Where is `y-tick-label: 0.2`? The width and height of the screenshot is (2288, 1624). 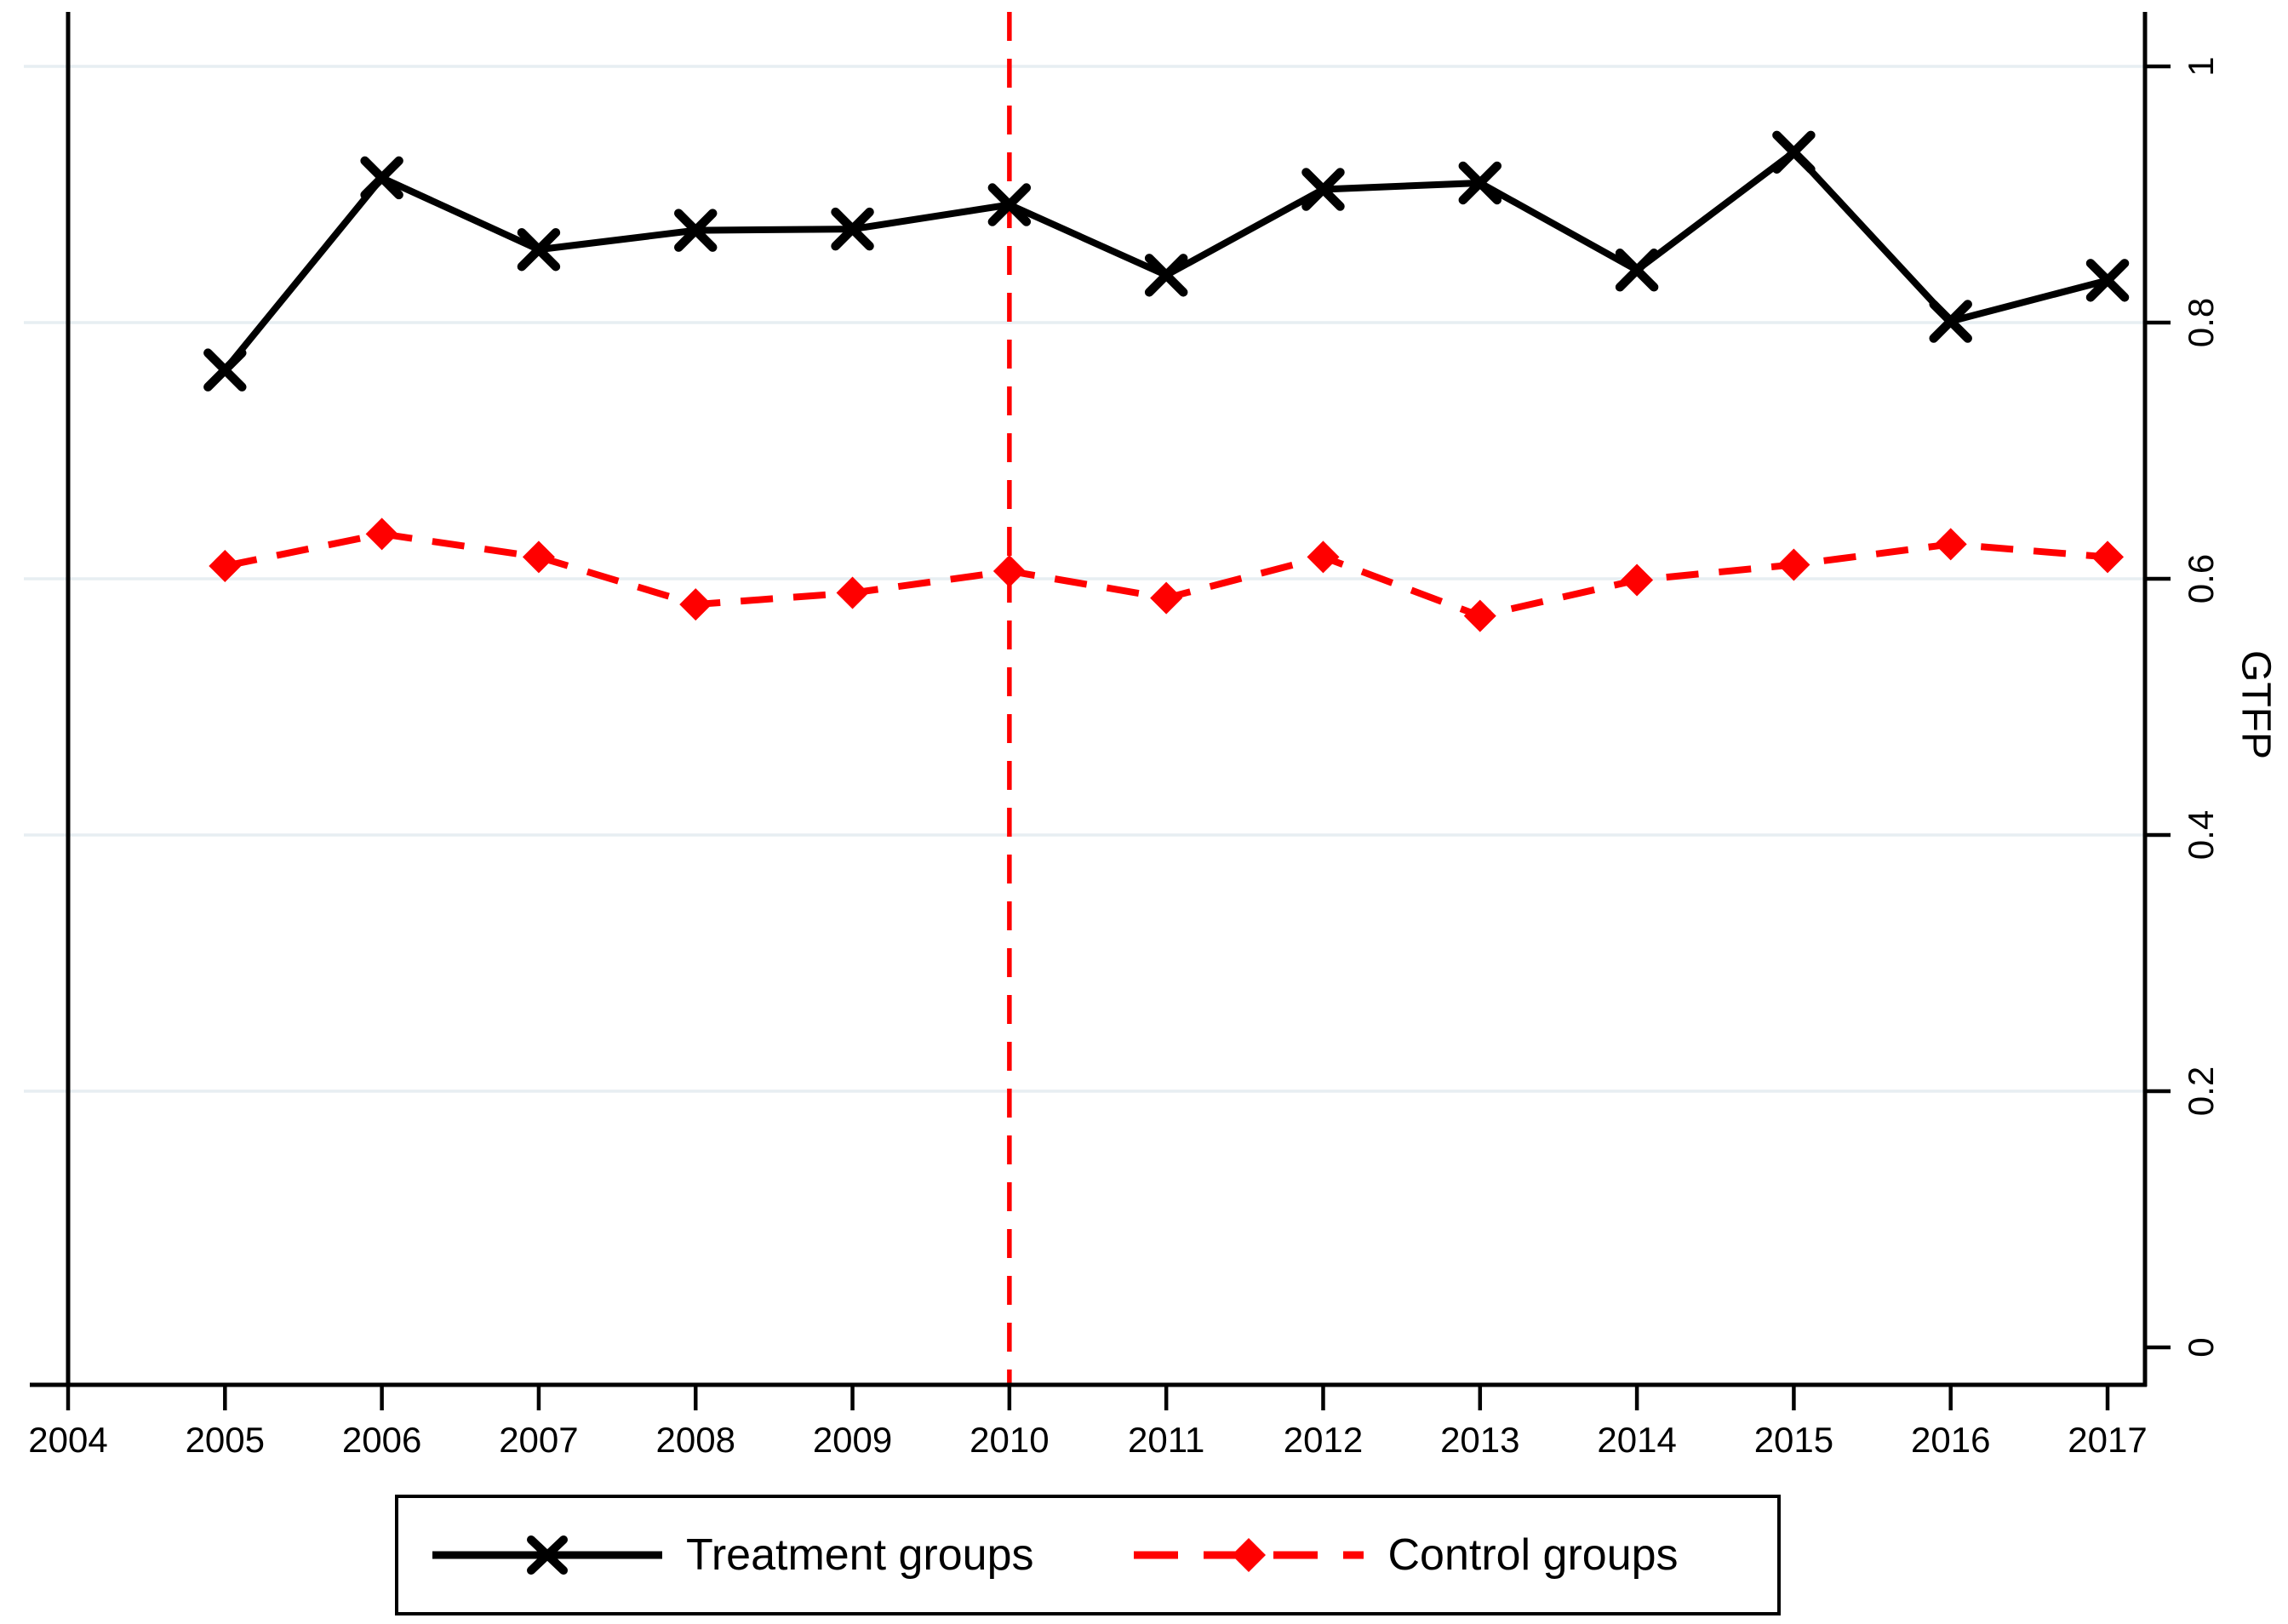 y-tick-label: 0.2 is located at coordinates (2201, 1091).